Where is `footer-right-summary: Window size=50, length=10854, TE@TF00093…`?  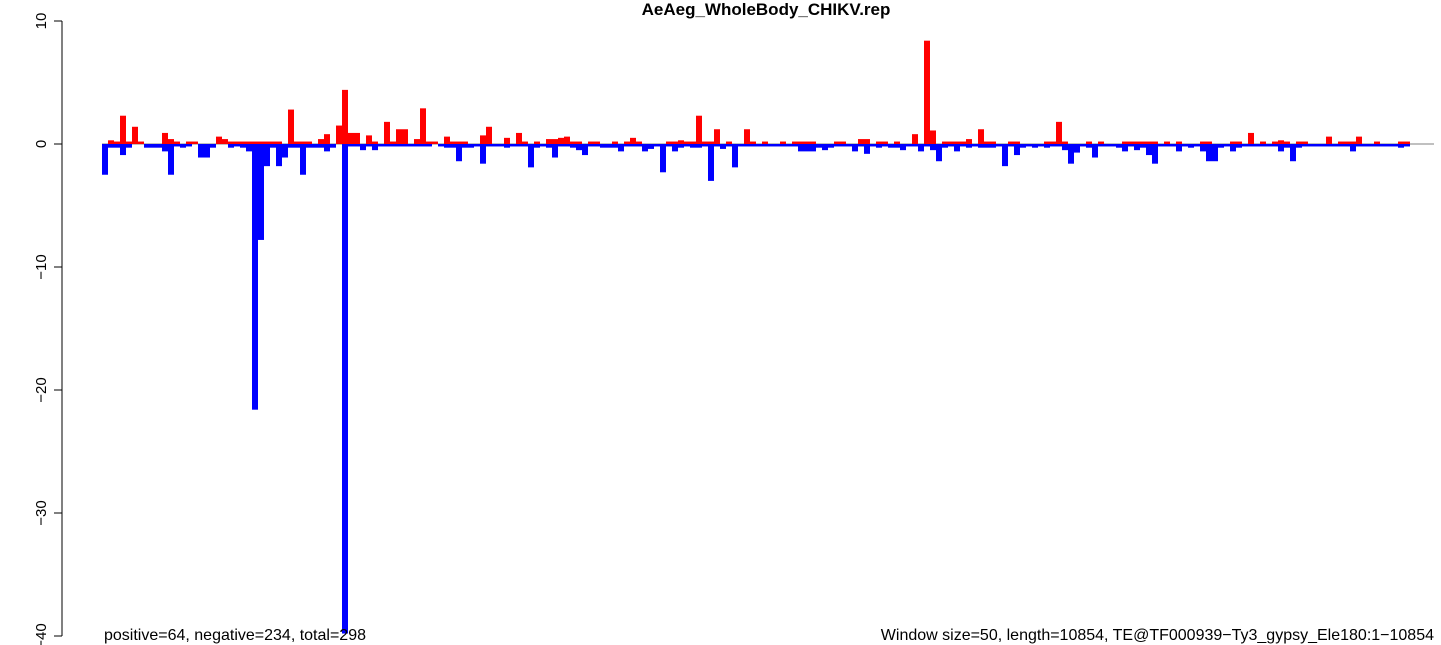
footer-right-summary: Window size=50, length=10854, TE@TF00093… is located at coordinates (1157, 635).